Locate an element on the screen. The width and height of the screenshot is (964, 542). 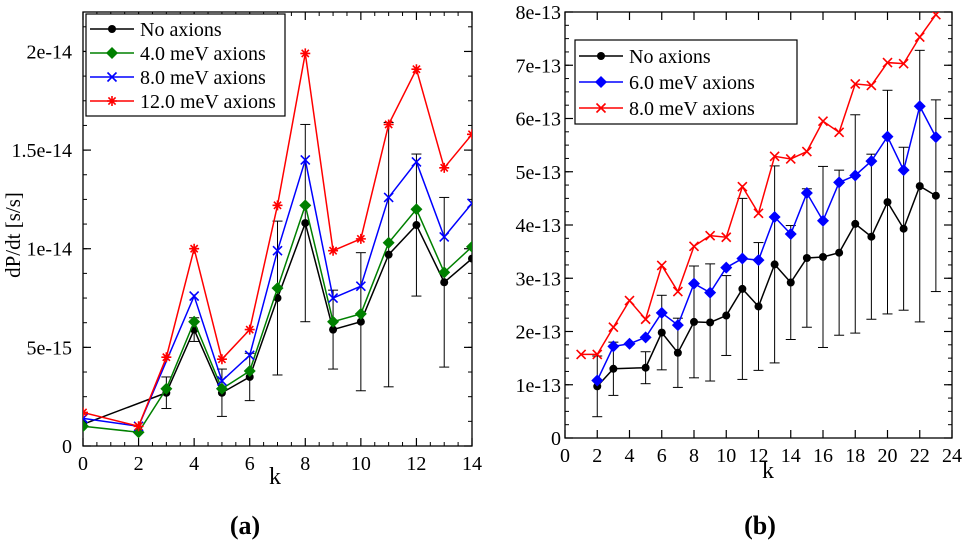
chart-a-xtick-label: 12 is located at coordinates (416, 464).